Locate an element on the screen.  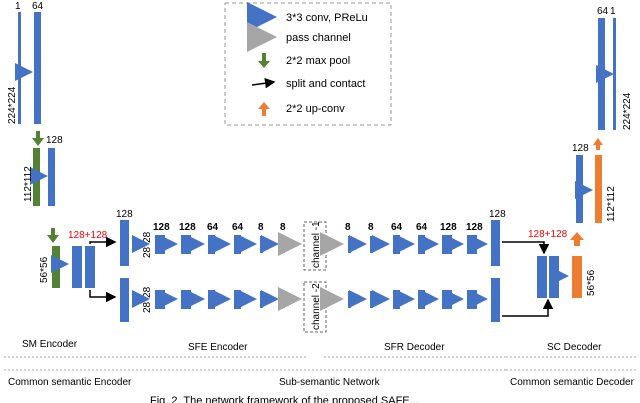
pool-arrow-icon is located at coordinates (264, 60).